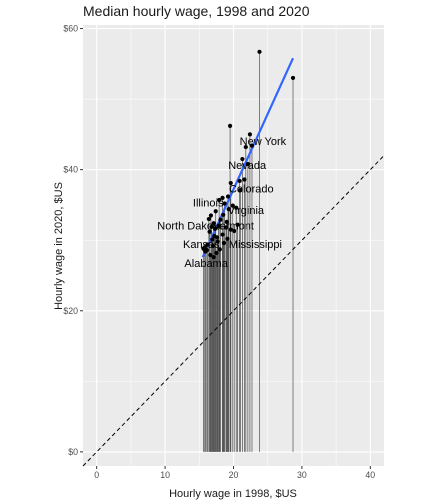 The image size is (432, 504). What do you see at coordinates (263, 142) in the screenshot?
I see `state-label: New York` at bounding box center [263, 142].